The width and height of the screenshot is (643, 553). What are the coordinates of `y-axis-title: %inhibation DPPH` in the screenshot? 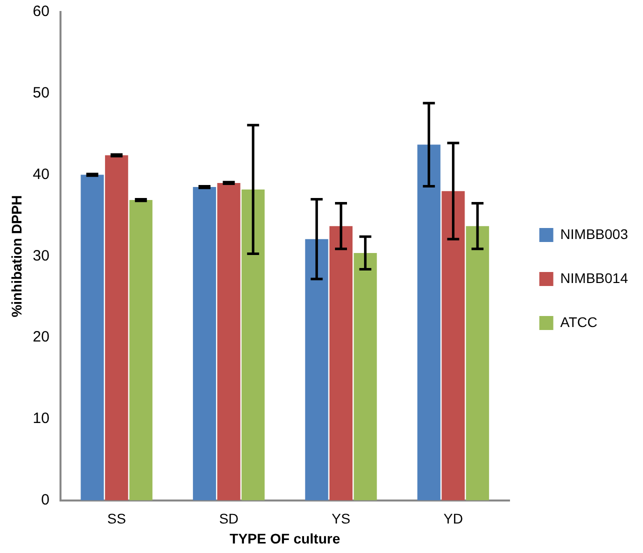 It's located at (16, 256).